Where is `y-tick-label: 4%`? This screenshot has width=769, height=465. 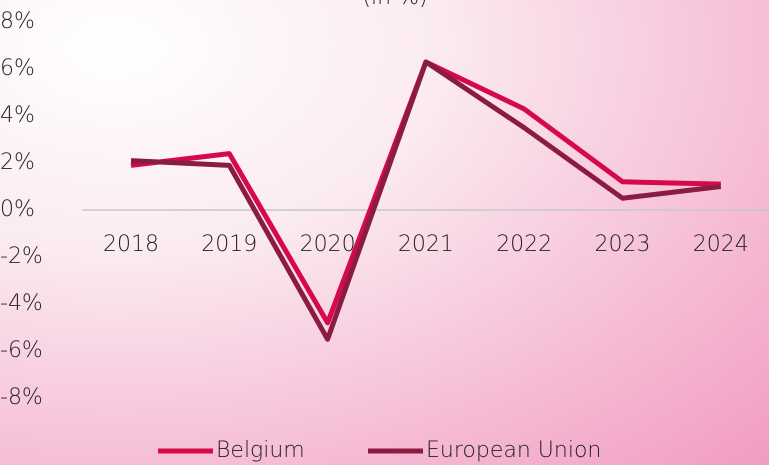
y-tick-label: 4% is located at coordinates (17, 115).